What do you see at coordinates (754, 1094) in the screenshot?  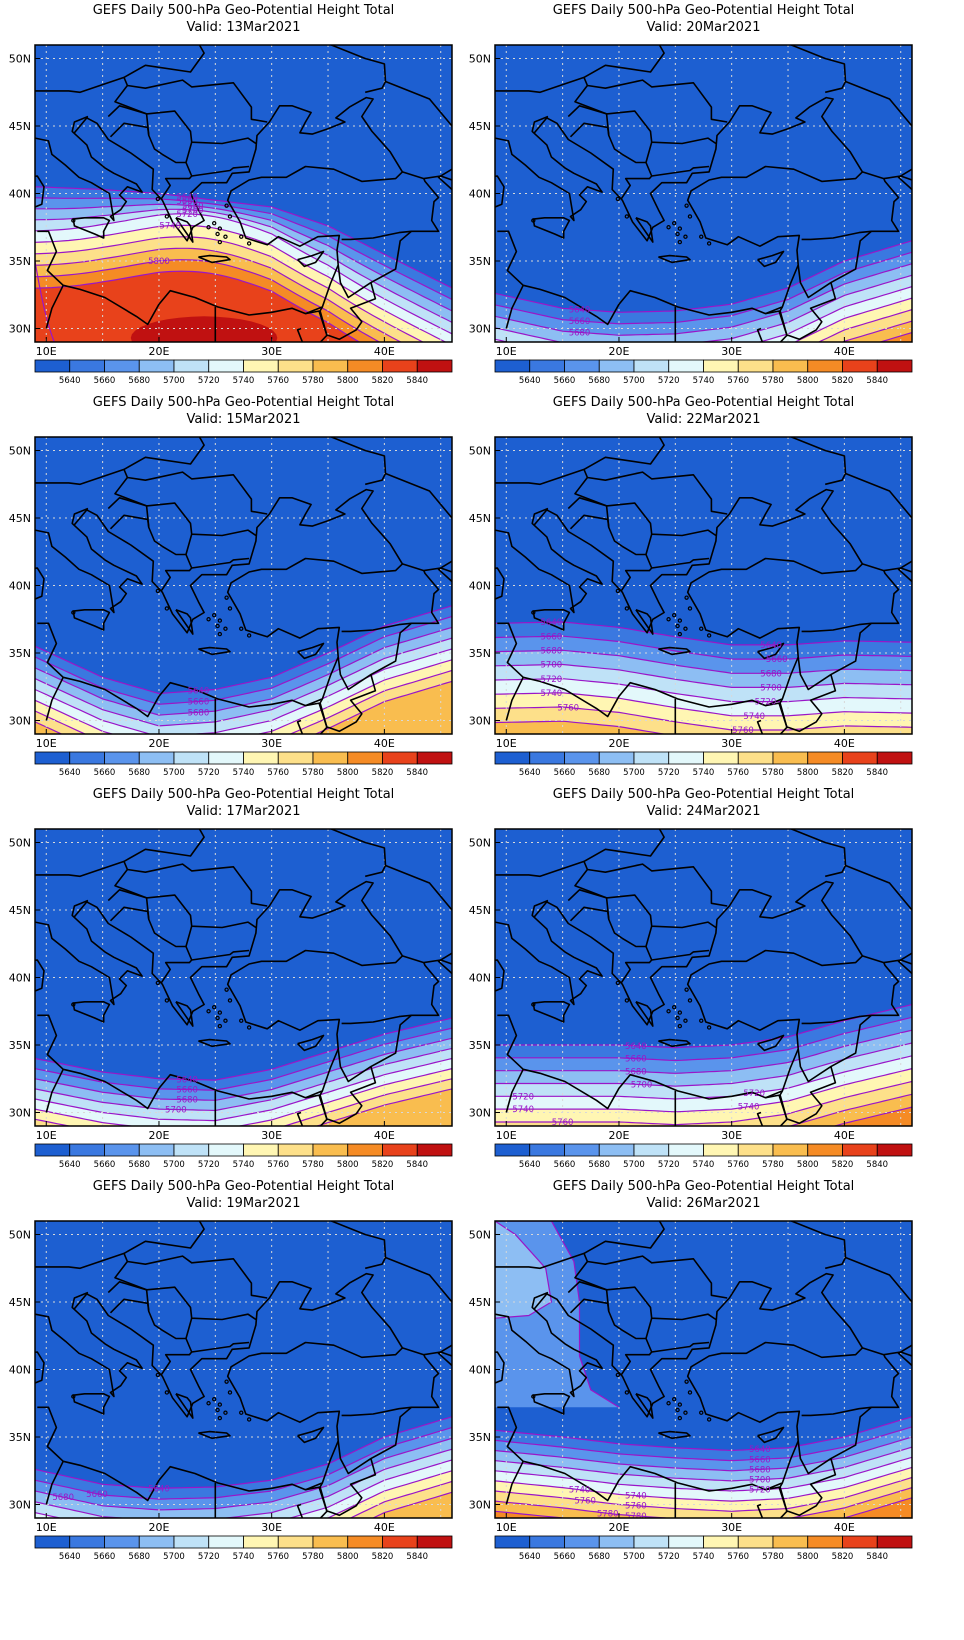 I see `contour-label: 5720` at bounding box center [754, 1094].